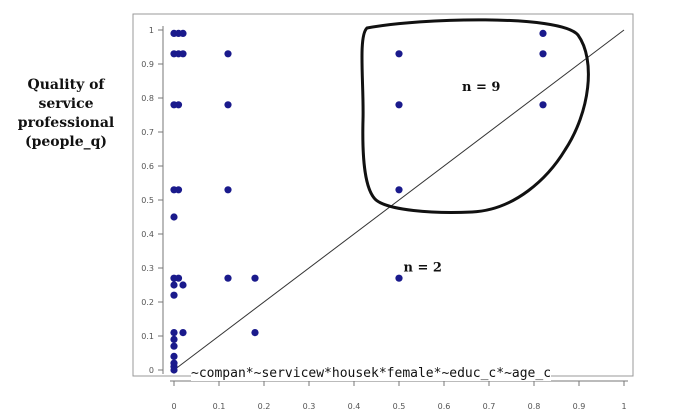 The image size is (680, 415). I want to click on x-tick-label: 0, so click(173, 406).